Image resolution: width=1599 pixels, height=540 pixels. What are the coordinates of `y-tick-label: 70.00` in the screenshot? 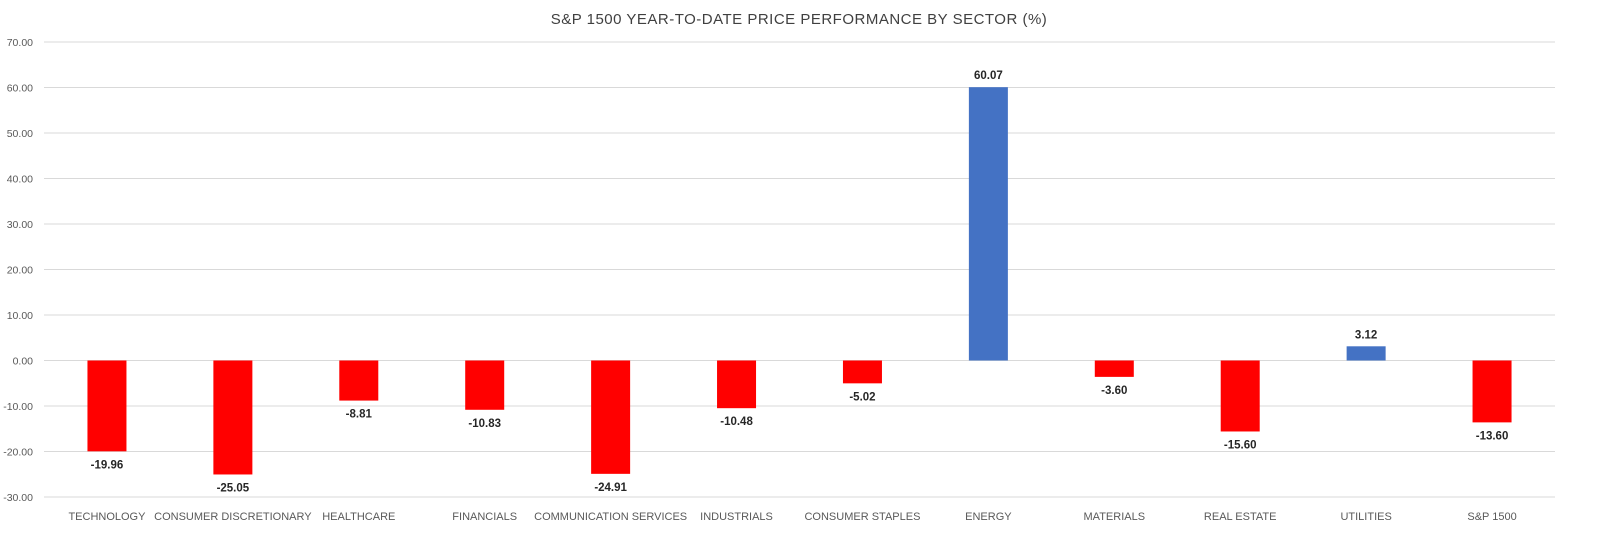 It's located at (20, 43).